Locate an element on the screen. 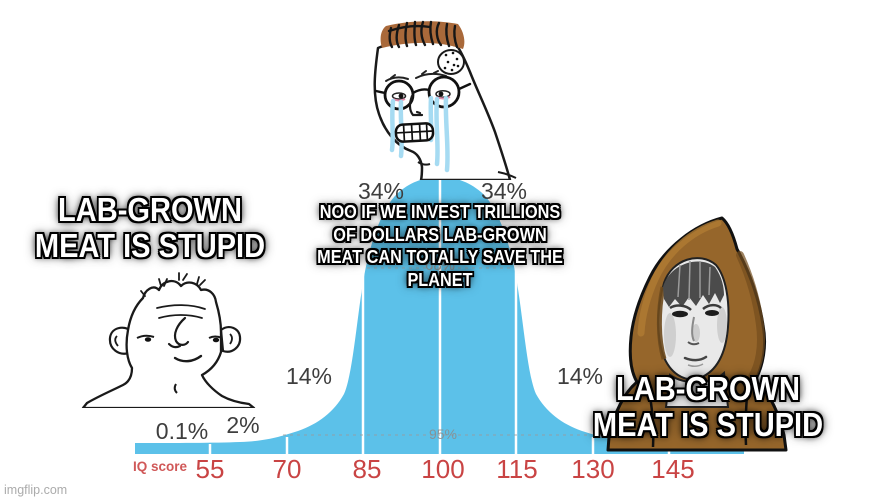 Image resolution: width=886 pixels, height=499 pixels. pct-label-0.1: 0.1% is located at coordinates (182, 431).